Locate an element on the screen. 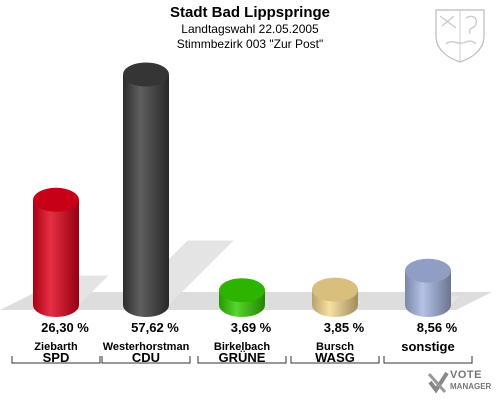 The width and height of the screenshot is (500, 400). bar-wasg is located at coordinates (335, 297).